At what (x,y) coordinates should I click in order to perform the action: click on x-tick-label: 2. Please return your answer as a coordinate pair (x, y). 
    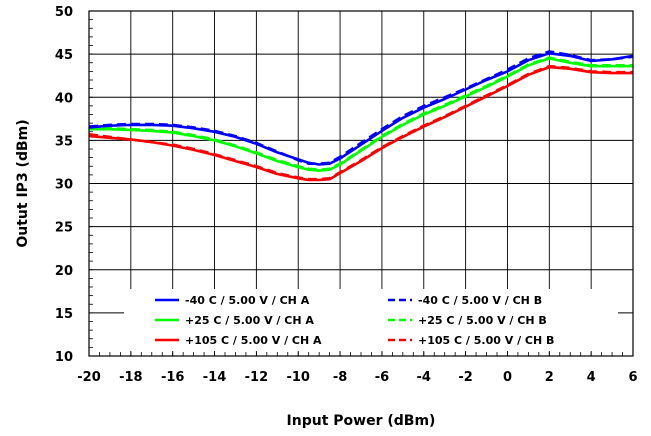
    Looking at the image, I should click on (549, 377).